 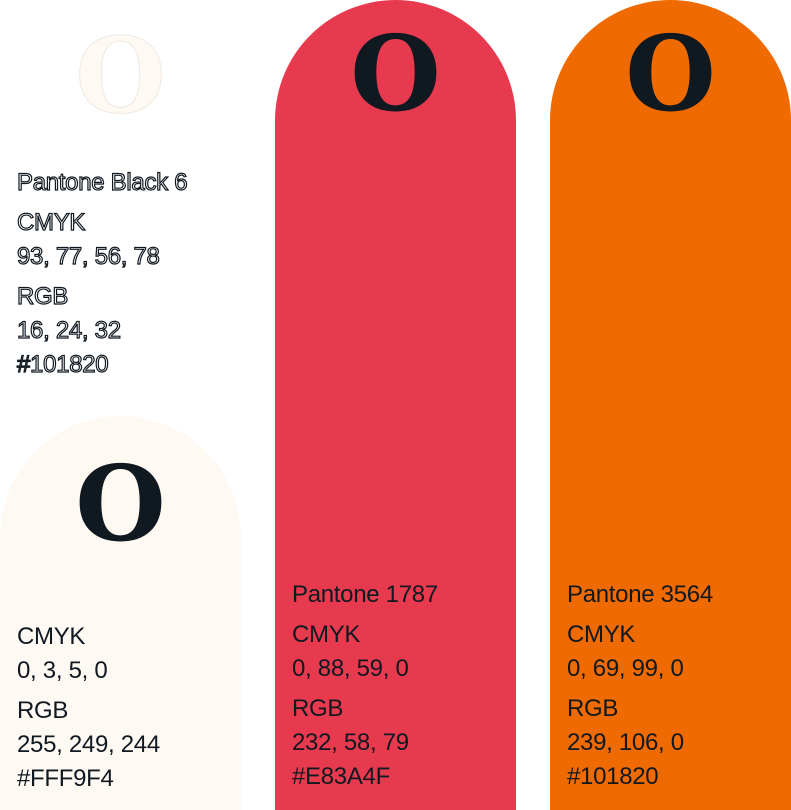 What do you see at coordinates (65, 779) in the screenshot?
I see `swatch-cream-hex-value: #FFF9F4` at bounding box center [65, 779].